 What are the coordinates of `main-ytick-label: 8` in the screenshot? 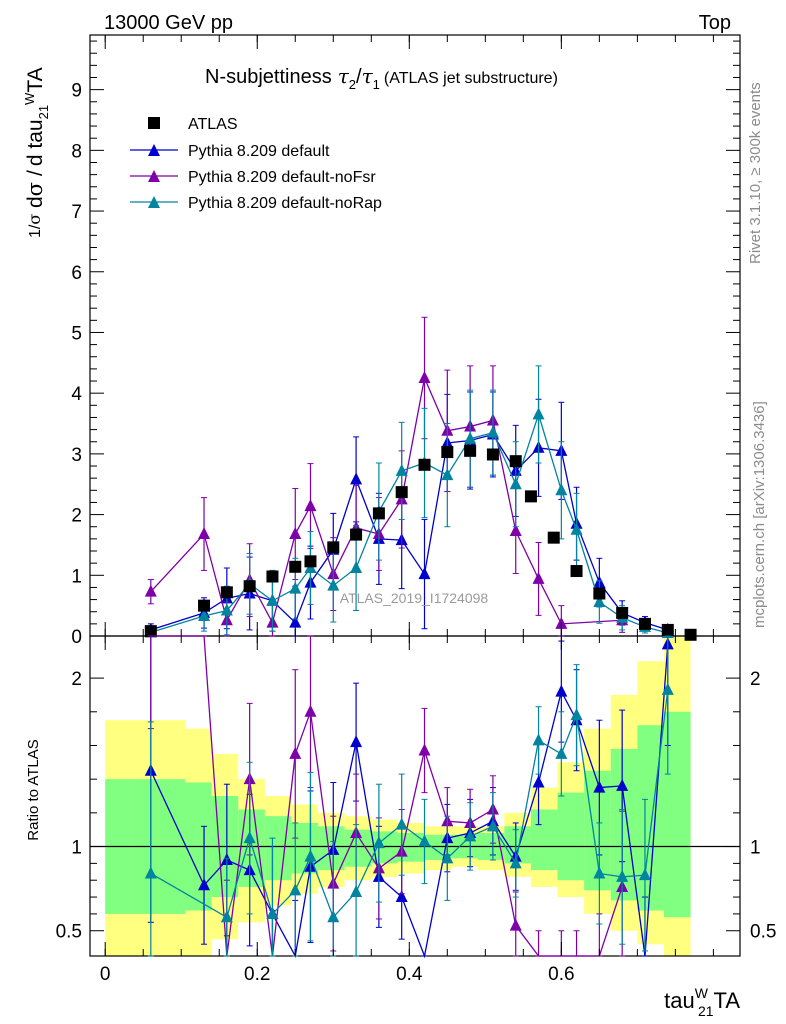 It's located at (76, 151).